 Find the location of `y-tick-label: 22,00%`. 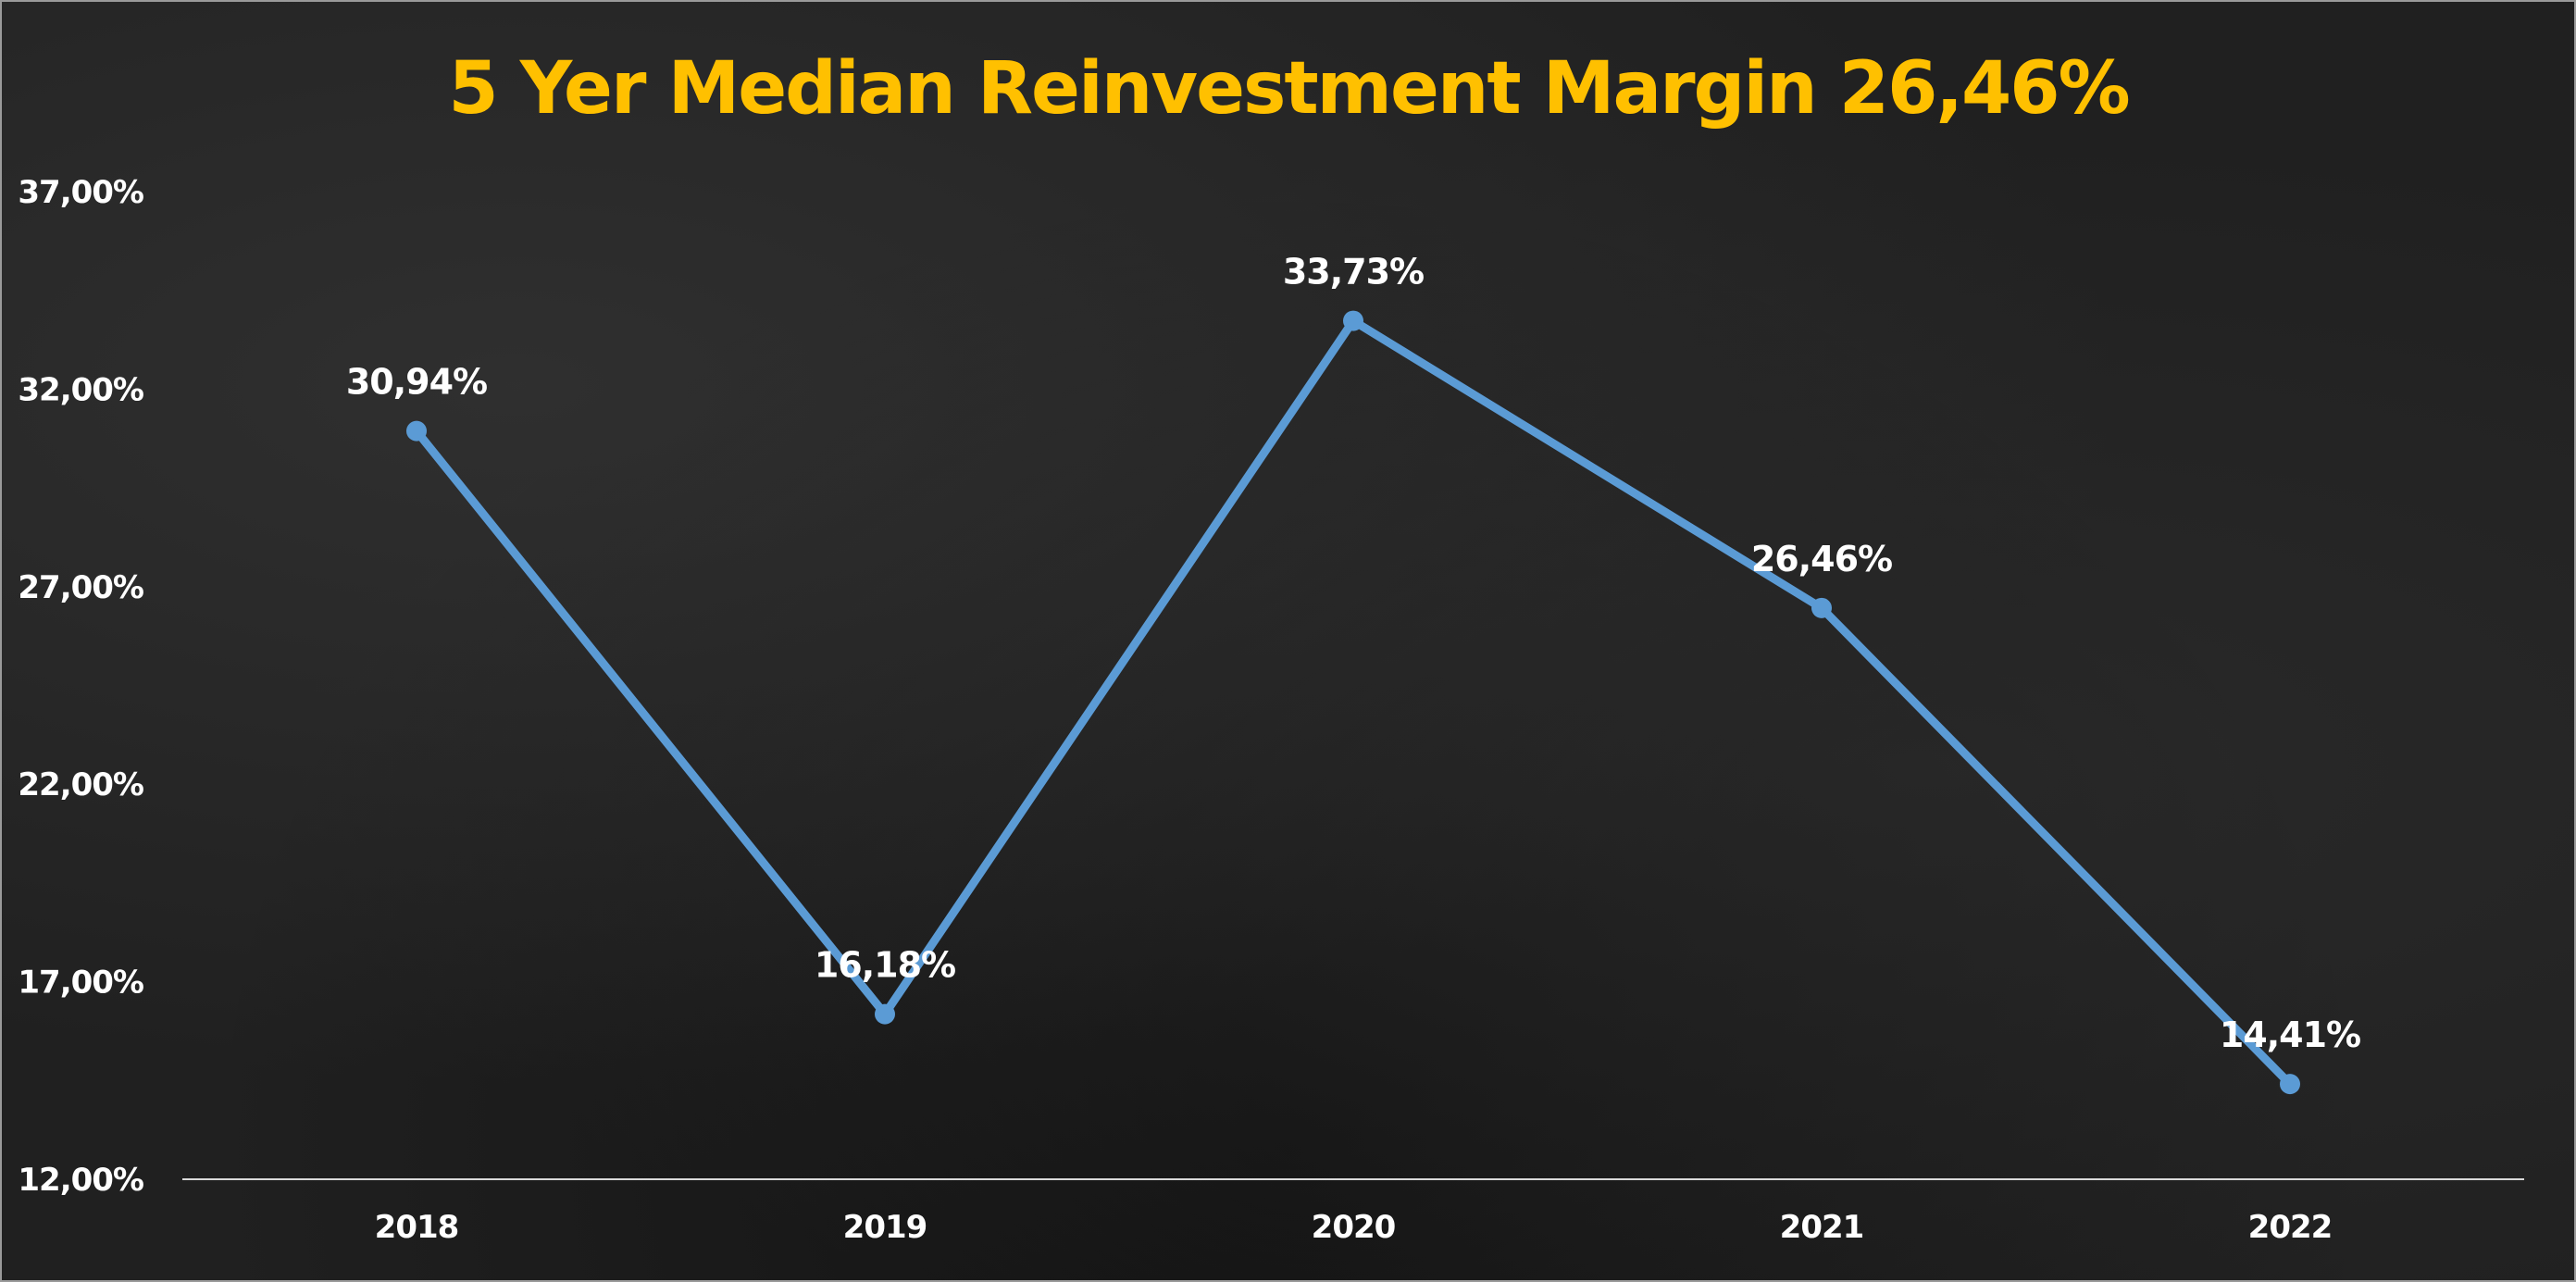

y-tick-label: 22,00% is located at coordinates (80, 784).